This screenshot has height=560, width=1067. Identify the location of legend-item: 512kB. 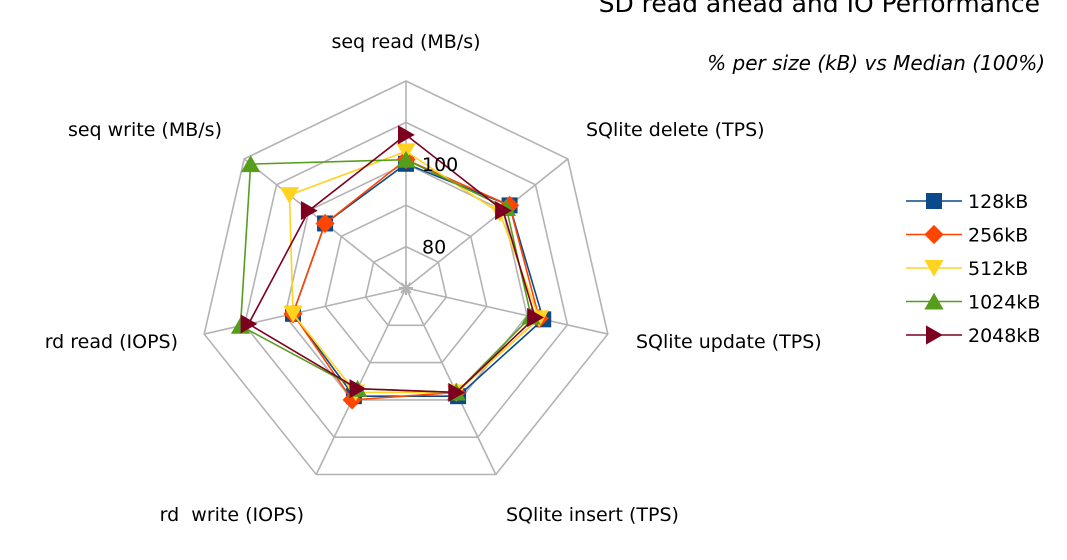
(967, 269).